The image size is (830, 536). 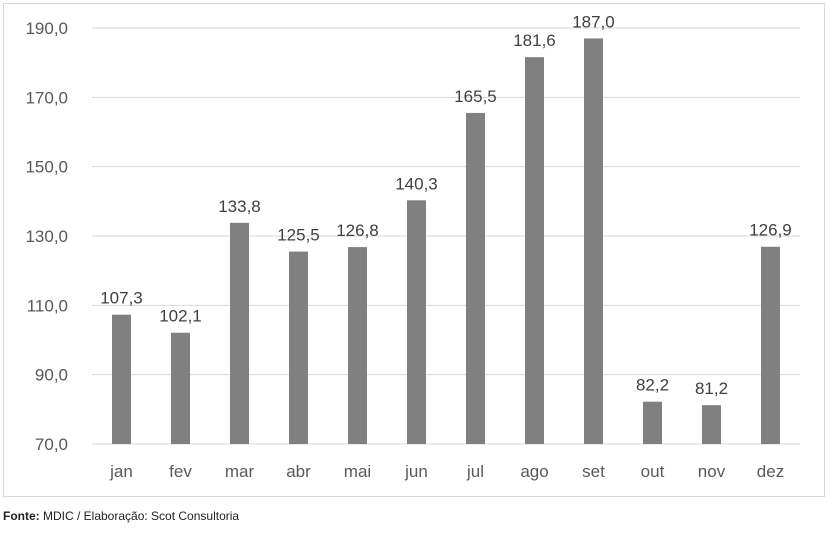 I want to click on data-label: 102,1, so click(x=180, y=316).